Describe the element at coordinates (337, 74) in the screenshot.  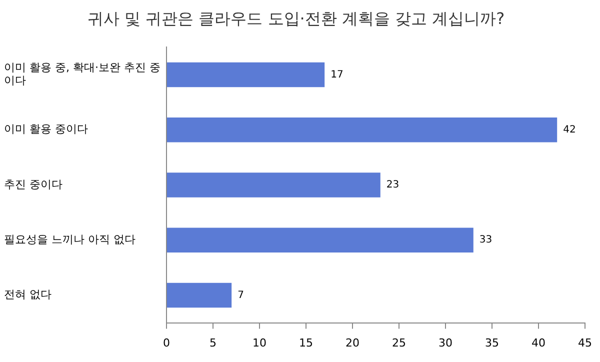
I see `data-label: 17` at that location.